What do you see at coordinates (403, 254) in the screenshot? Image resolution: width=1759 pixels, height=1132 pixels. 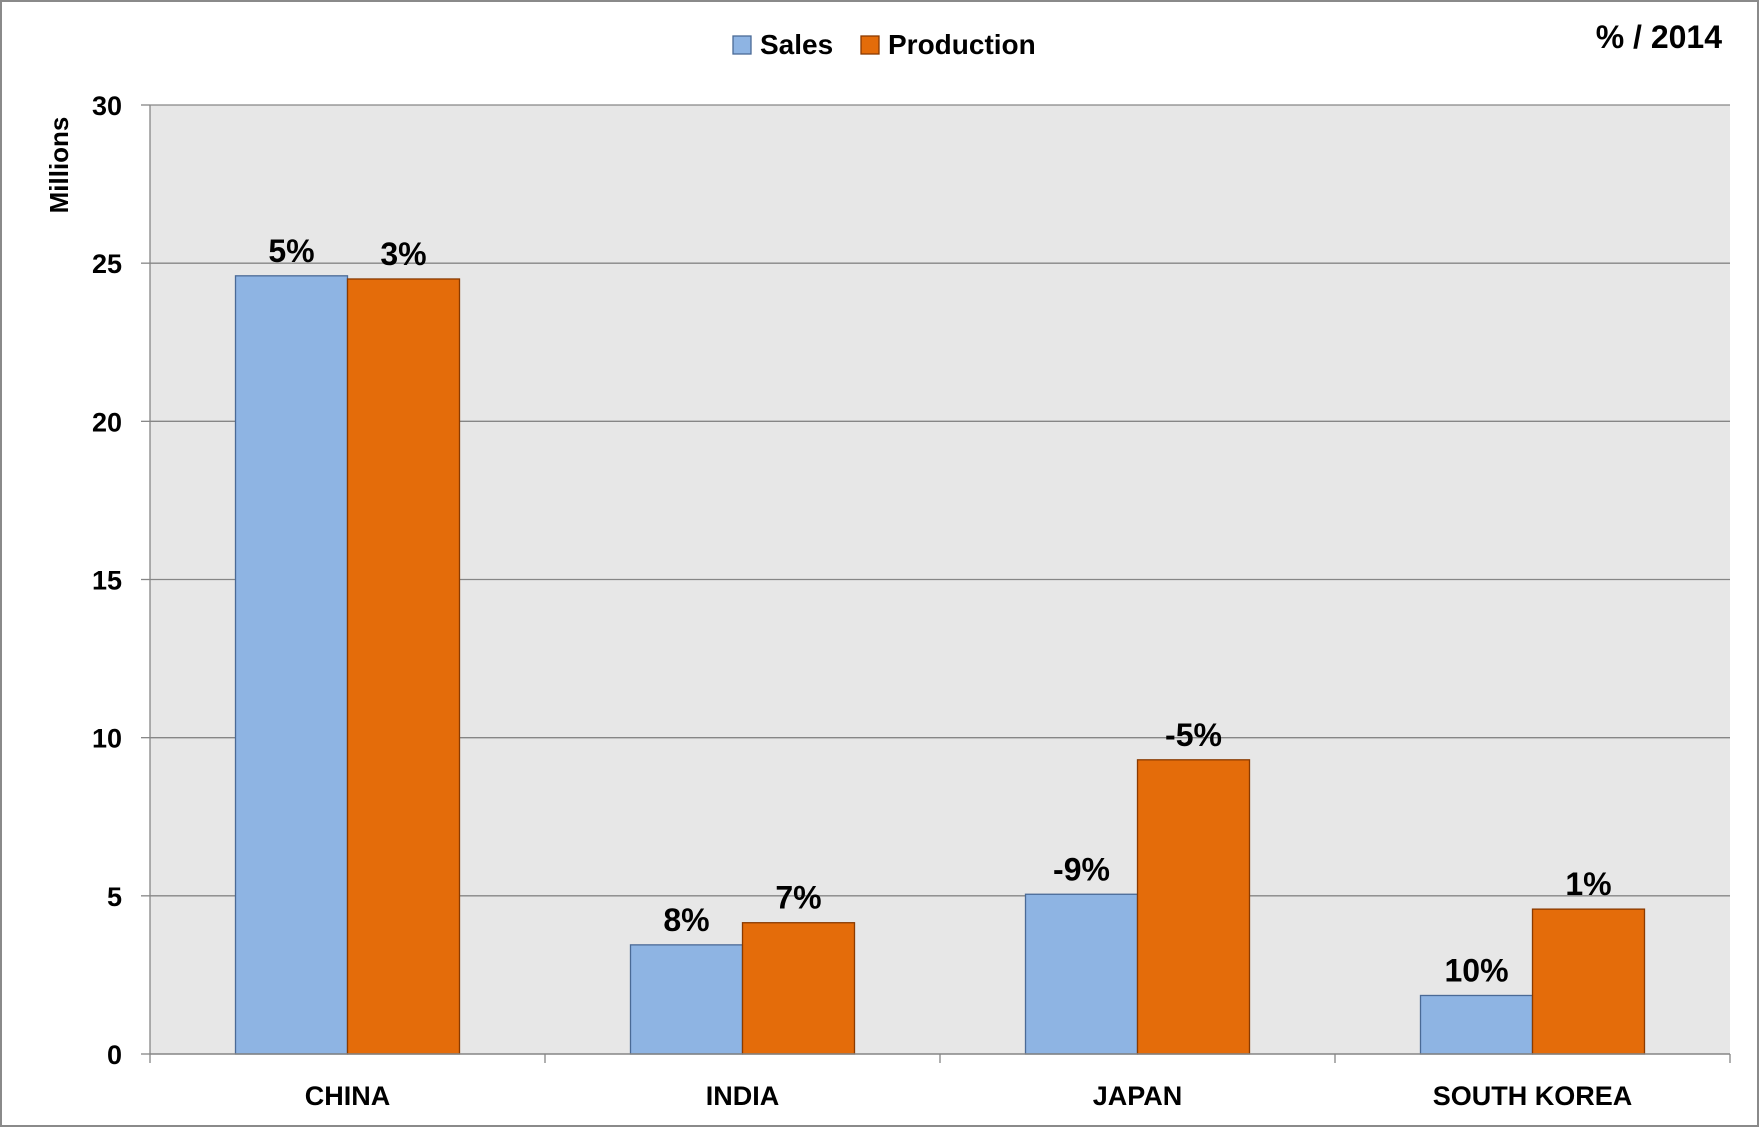 I see `data-label: 3%` at bounding box center [403, 254].